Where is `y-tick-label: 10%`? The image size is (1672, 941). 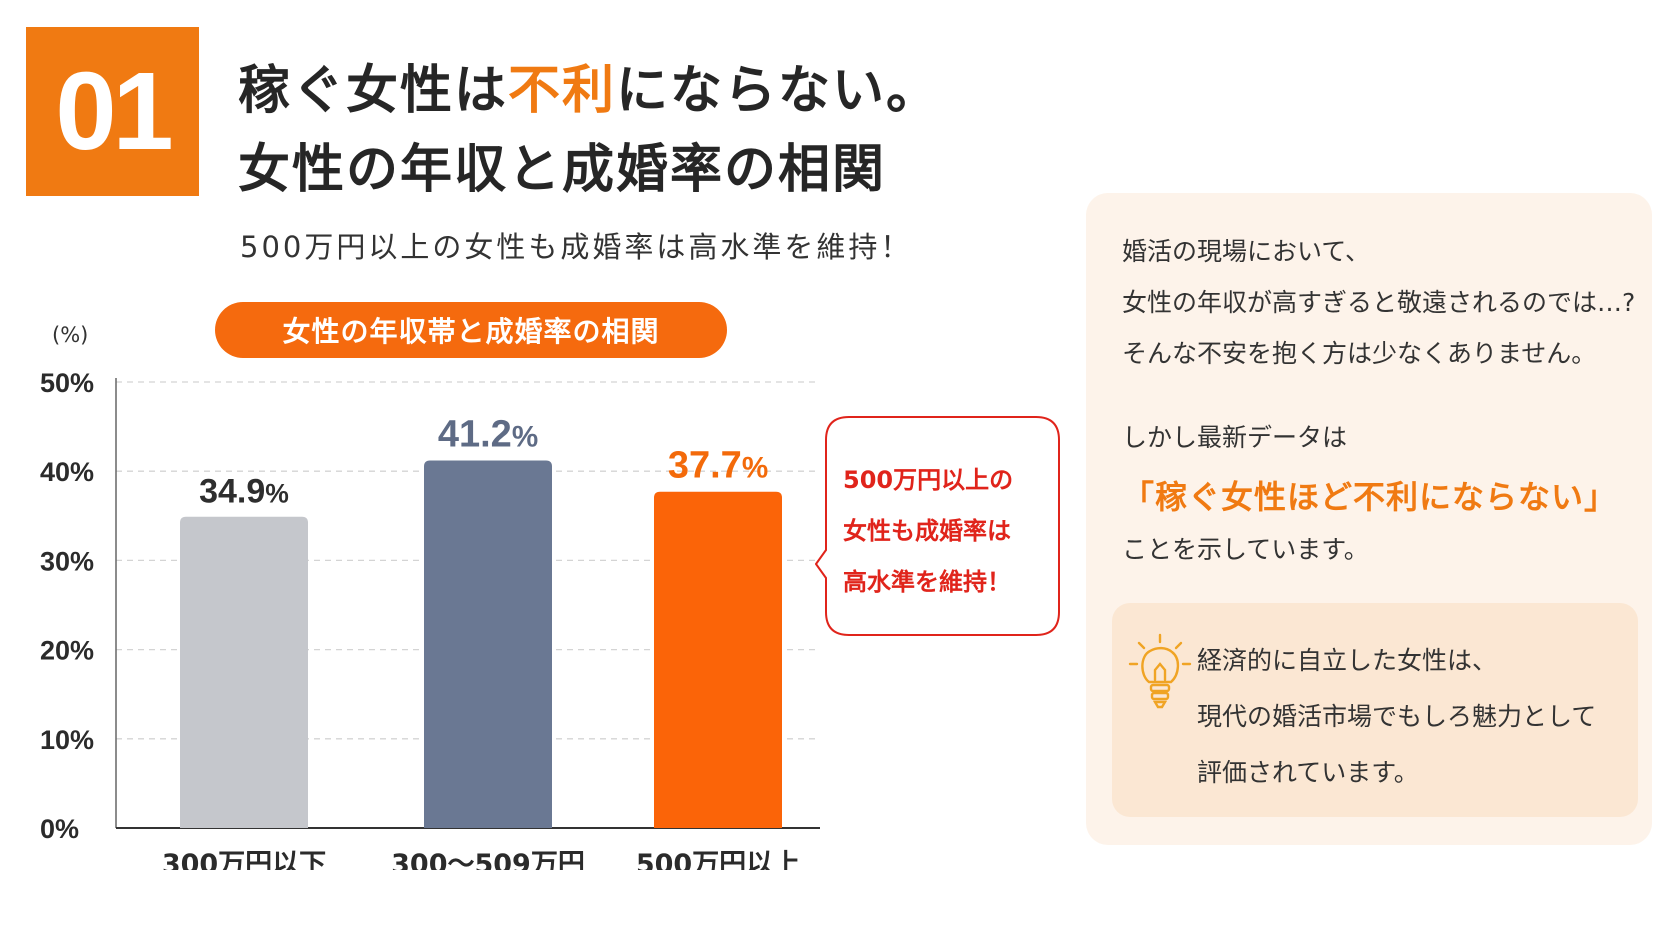
y-tick-label: 10% is located at coordinates (67, 740).